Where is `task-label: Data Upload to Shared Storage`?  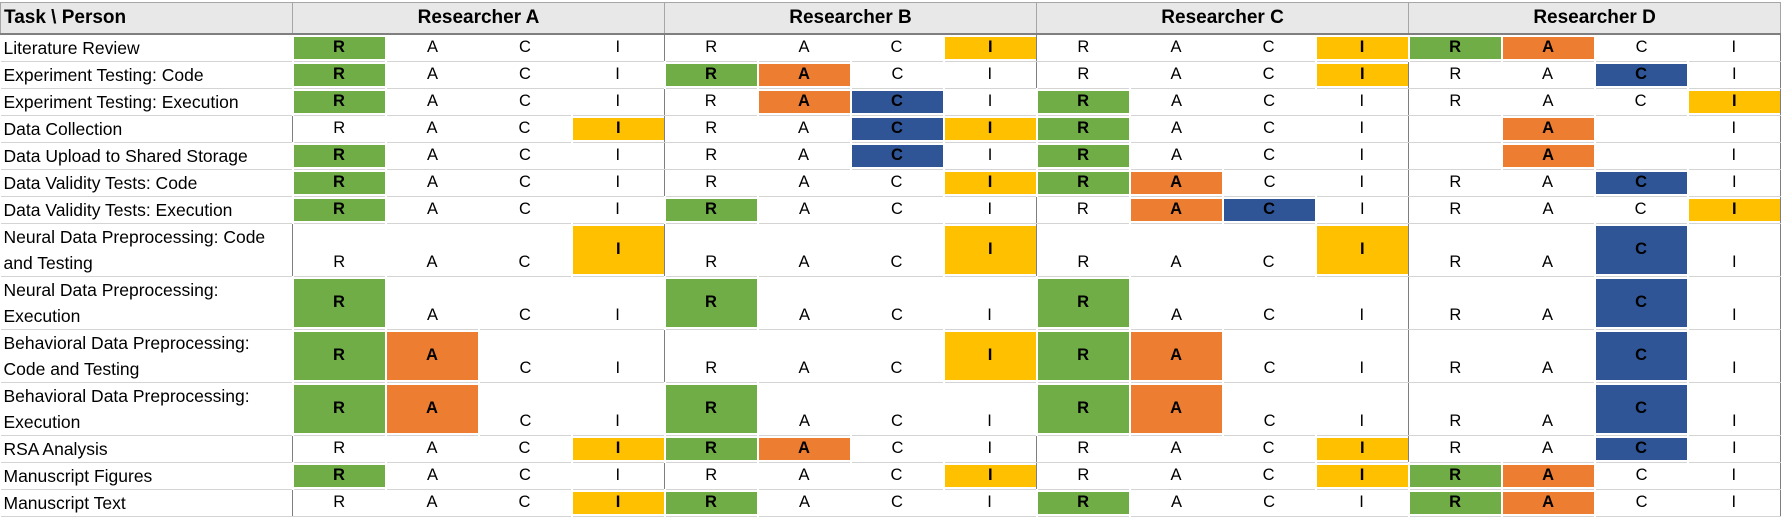
task-label: Data Upload to Shared Storage is located at coordinates (146, 156).